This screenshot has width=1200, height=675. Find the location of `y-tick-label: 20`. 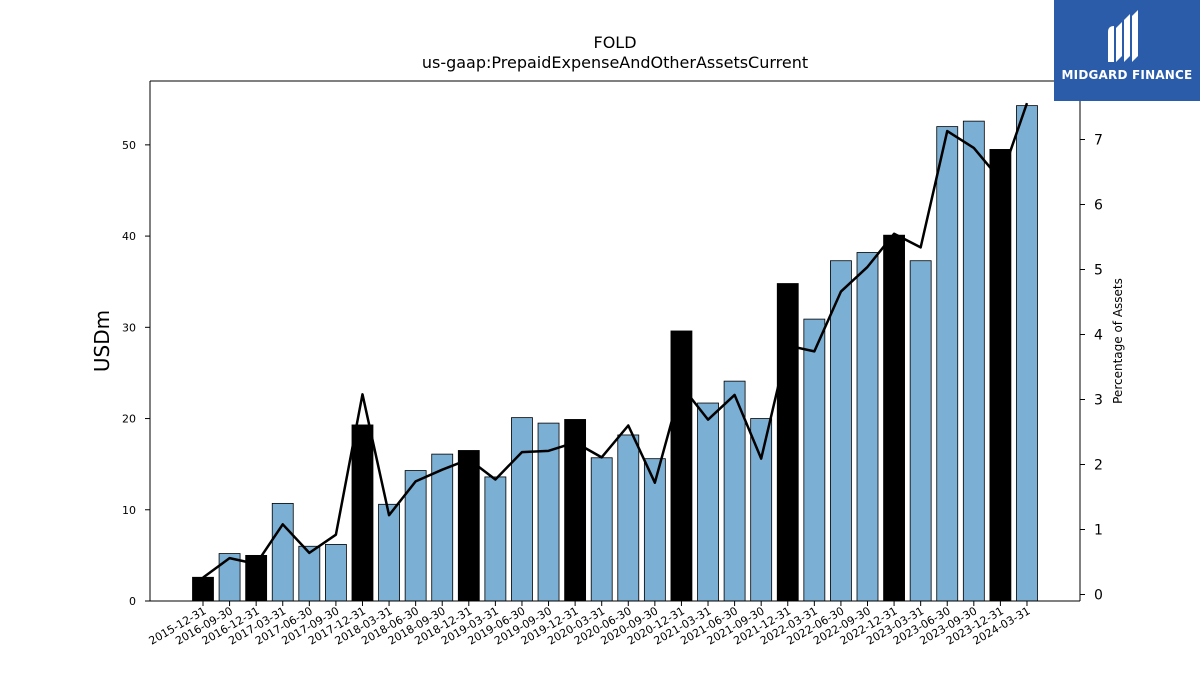

y-tick-label: 20 is located at coordinates (129, 419).